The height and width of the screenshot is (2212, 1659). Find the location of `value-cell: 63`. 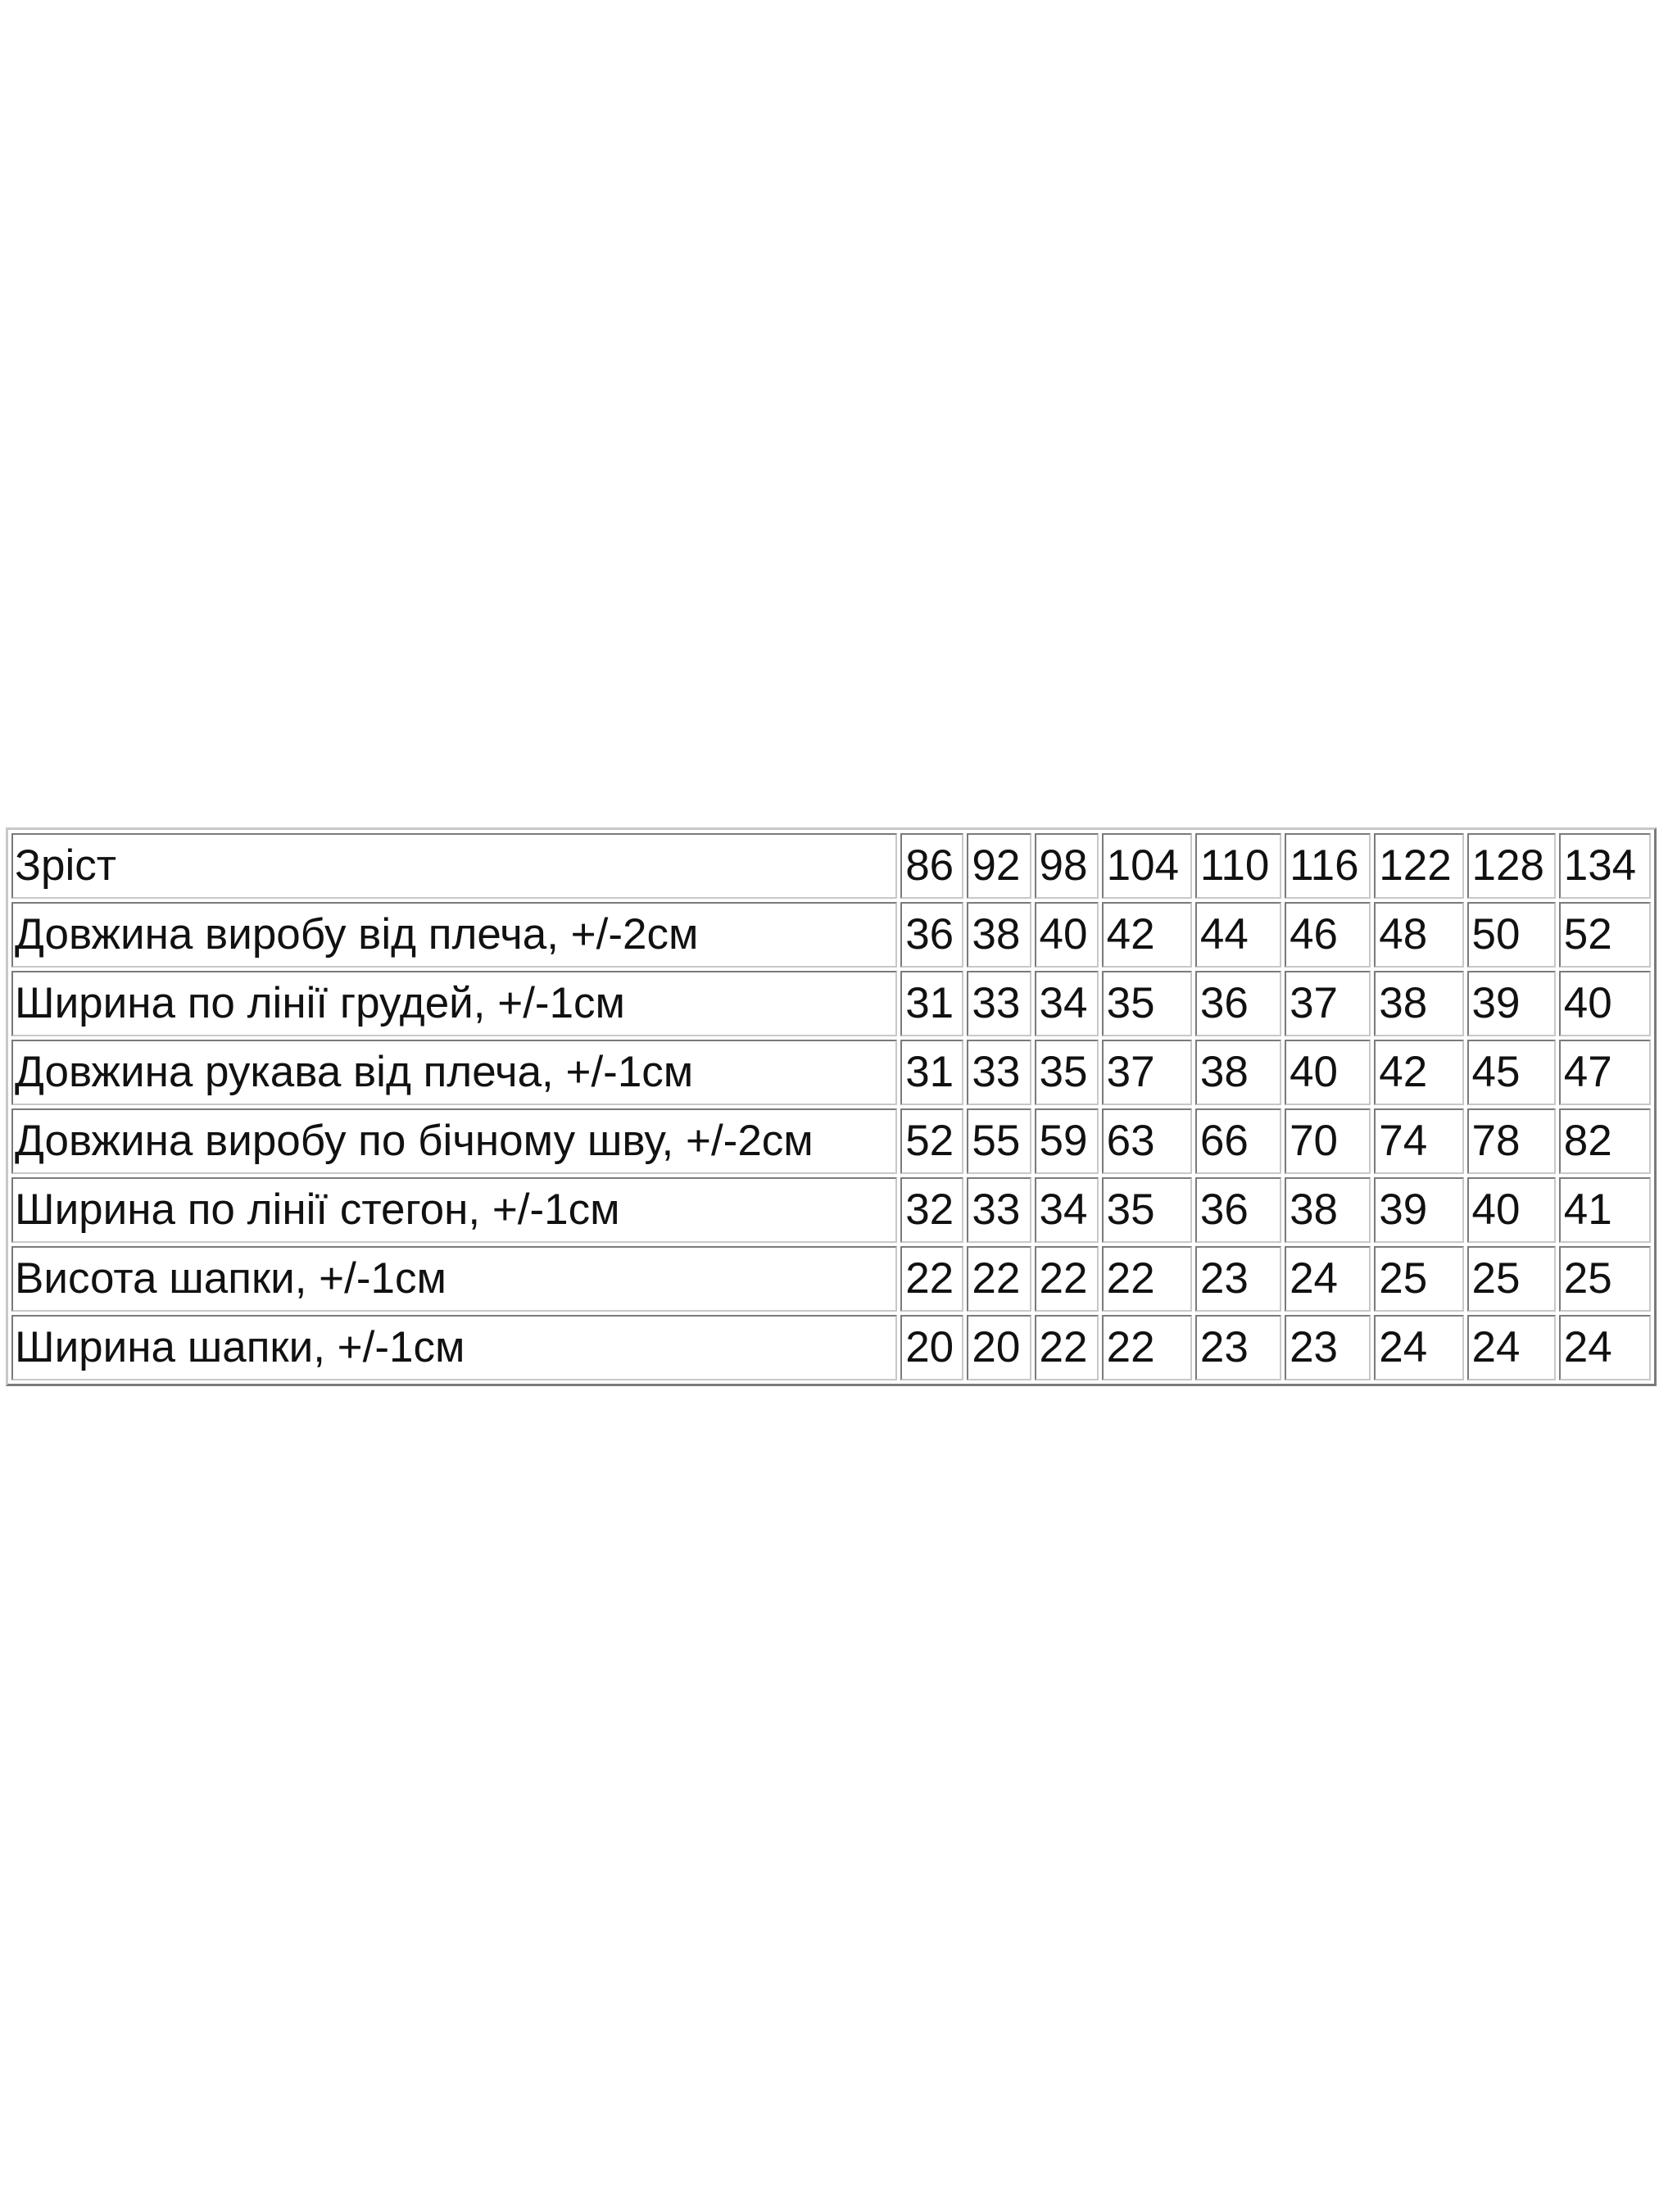

value-cell: 63 is located at coordinates (1146, 1141).